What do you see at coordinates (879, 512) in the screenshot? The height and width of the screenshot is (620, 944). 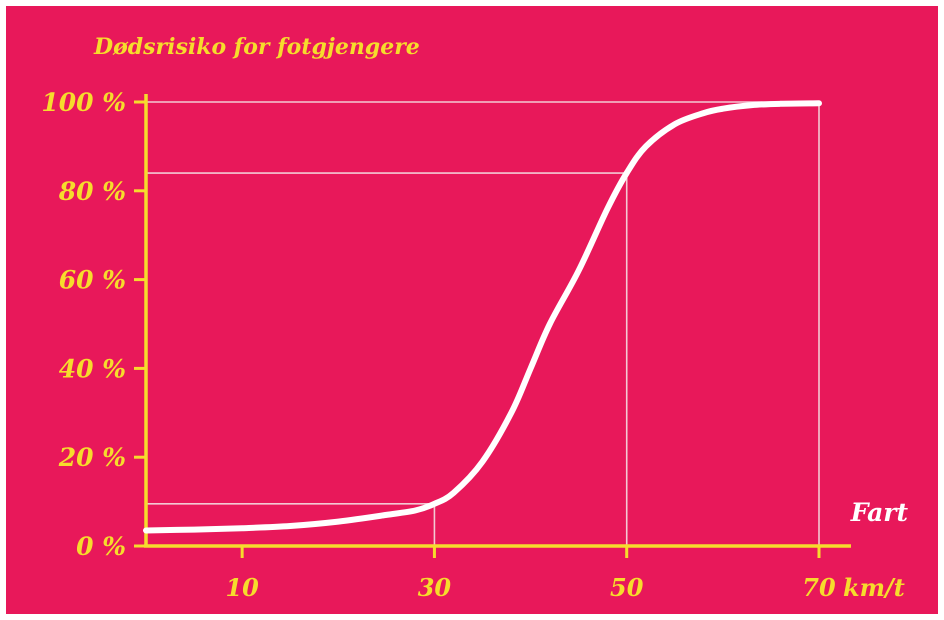 I see `x-axis-label: Fart` at bounding box center [879, 512].